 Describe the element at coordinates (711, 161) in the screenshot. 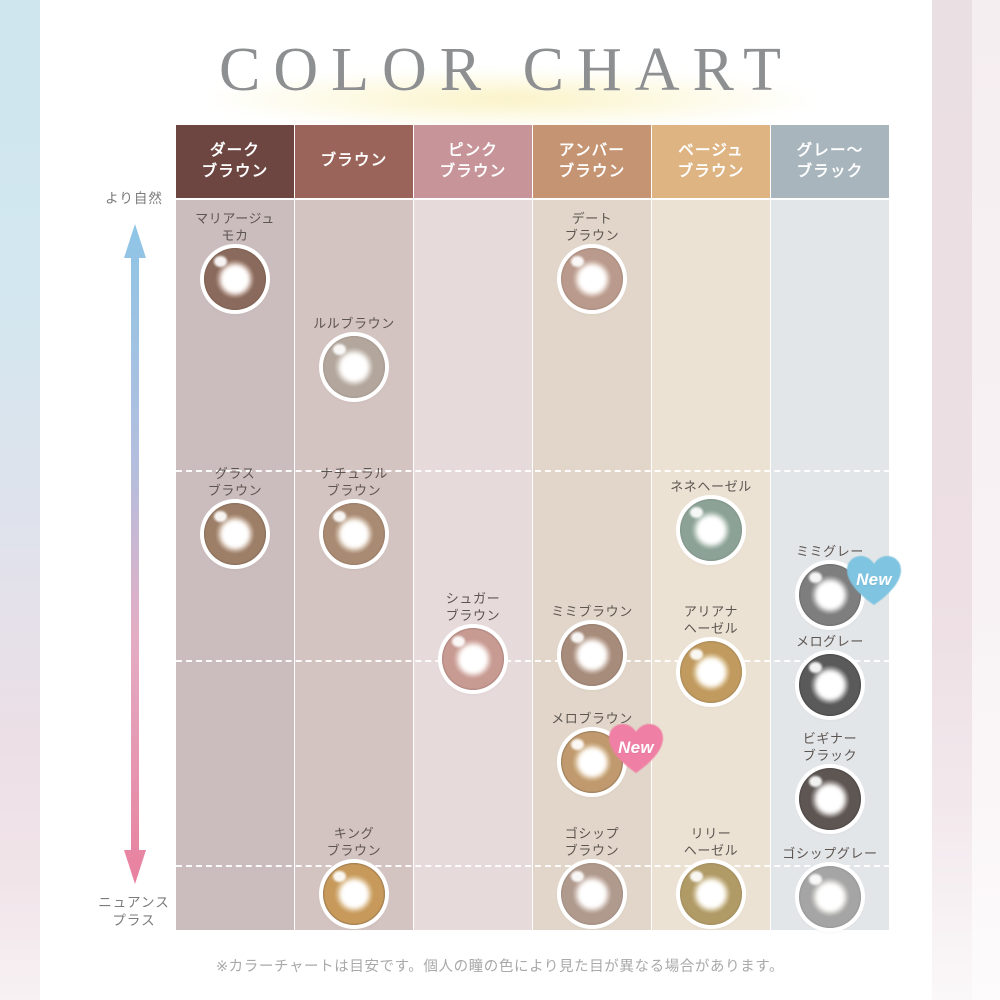

I see `column-header: ベージュ ブラウン` at that location.